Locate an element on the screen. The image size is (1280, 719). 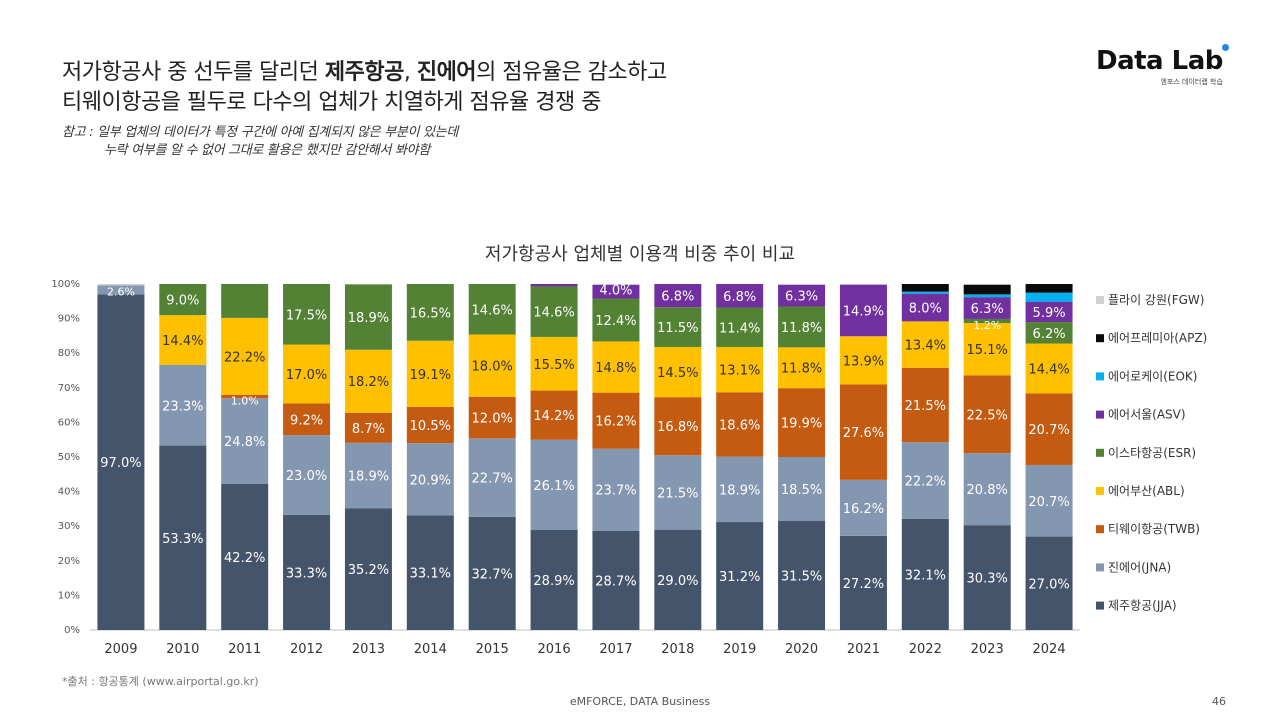
data-label: 20.8% is located at coordinates (987, 490).